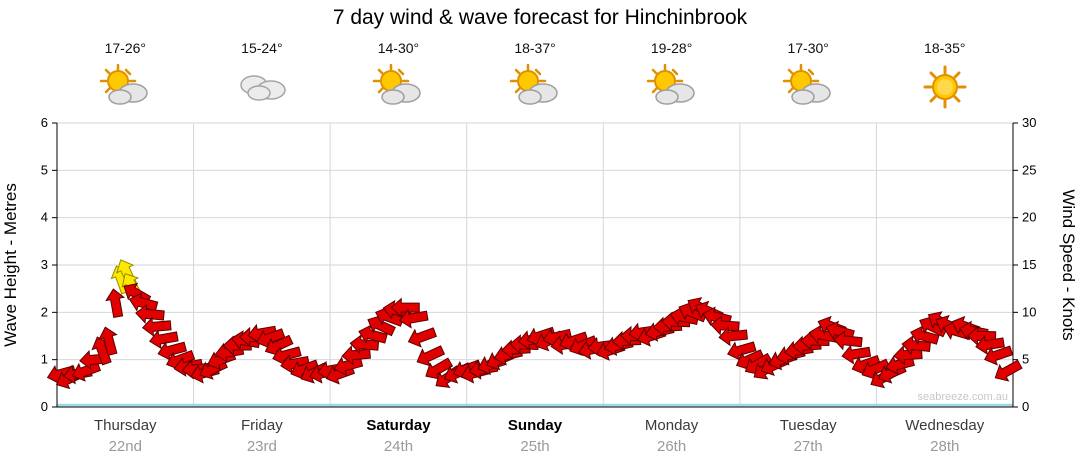  I want to click on temp-range: 17-26°, so click(125, 48).